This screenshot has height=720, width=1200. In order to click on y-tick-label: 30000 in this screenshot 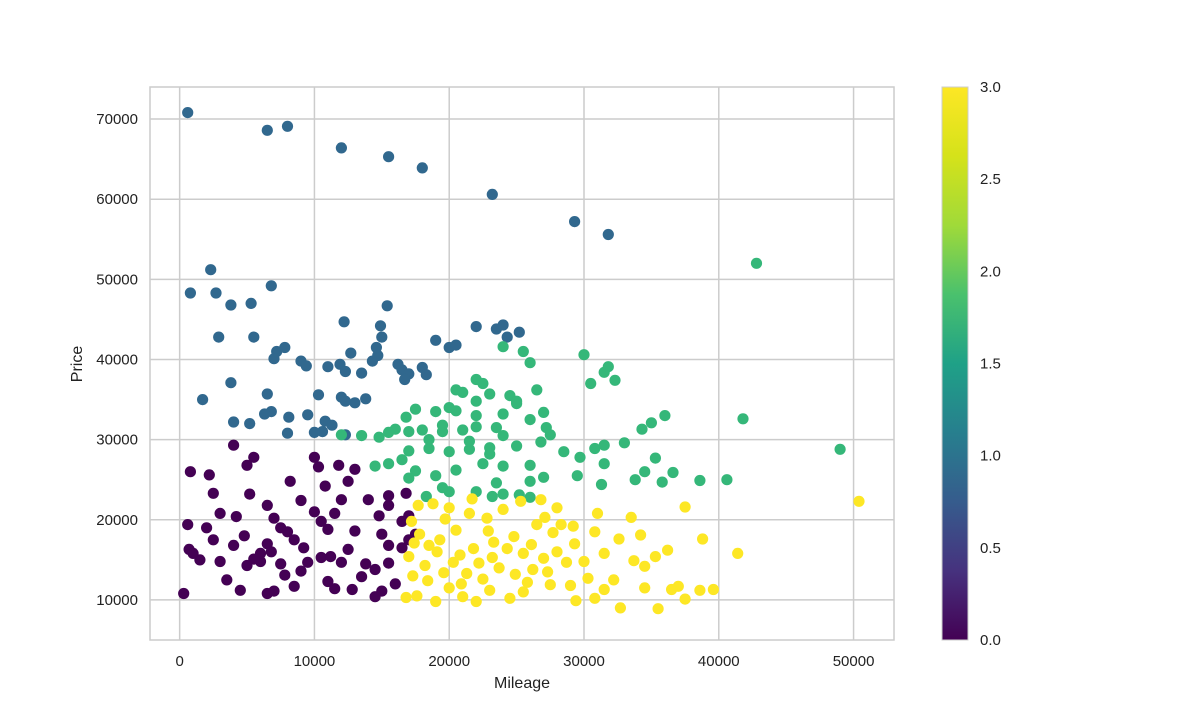, I will do `click(117, 440)`.